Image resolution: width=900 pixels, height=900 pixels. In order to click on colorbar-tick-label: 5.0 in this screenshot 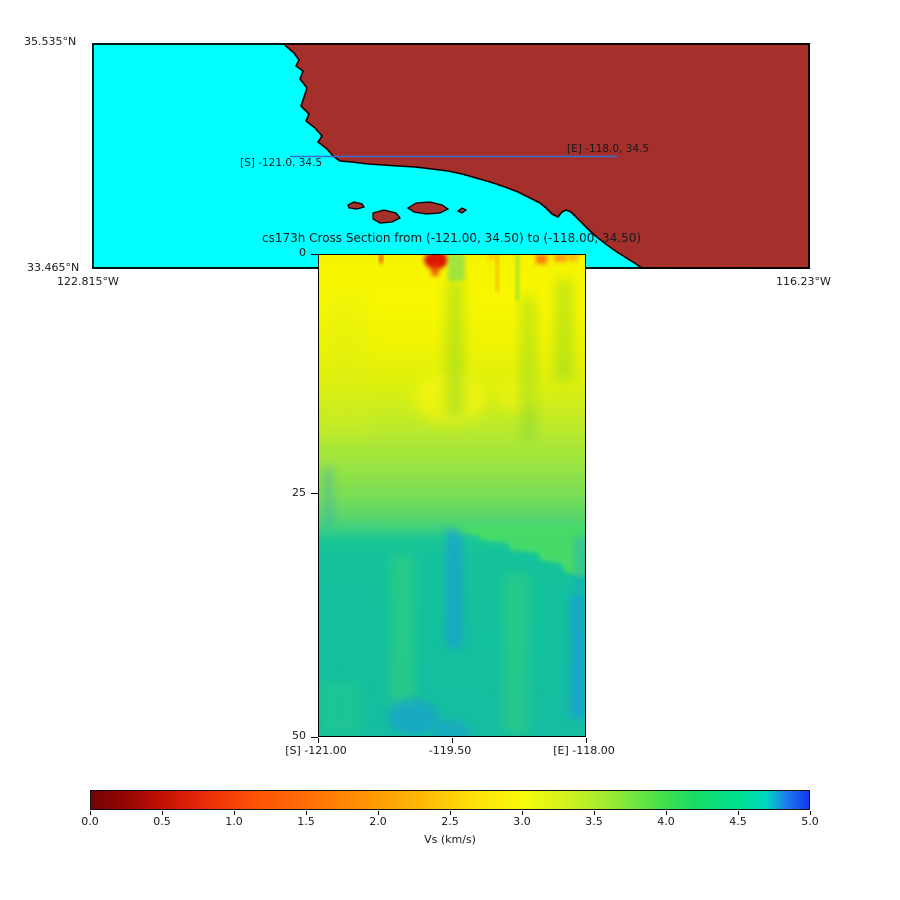, I will do `click(810, 821)`.